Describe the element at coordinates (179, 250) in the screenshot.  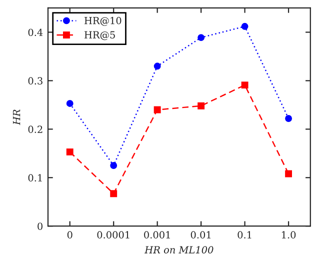
I see `x-axis-title: HR on ML100` at that location.